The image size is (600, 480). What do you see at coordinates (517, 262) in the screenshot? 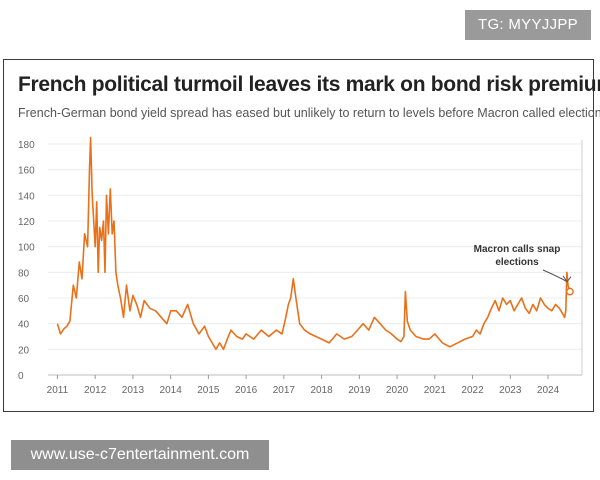
I see `annotation-line2: elections` at bounding box center [517, 262].